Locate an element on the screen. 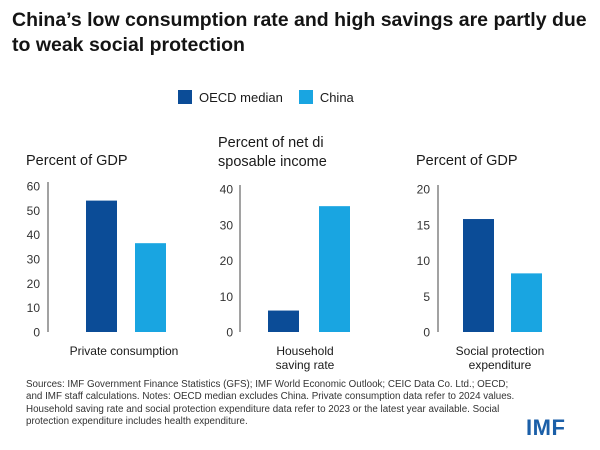 The height and width of the screenshot is (450, 600). panel-1-ytick-20: 20 is located at coordinates (34, 284).